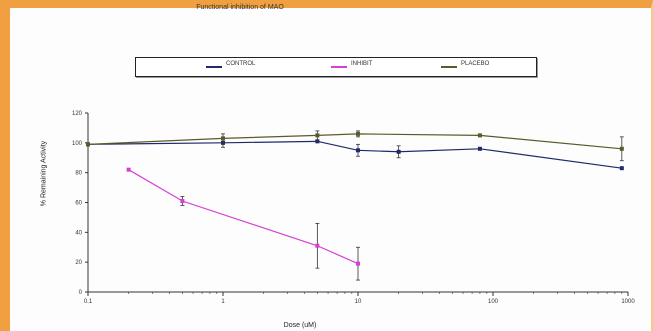  Describe the element at coordinates (78, 174) in the screenshot. I see `y-tick-label: 80` at that location.